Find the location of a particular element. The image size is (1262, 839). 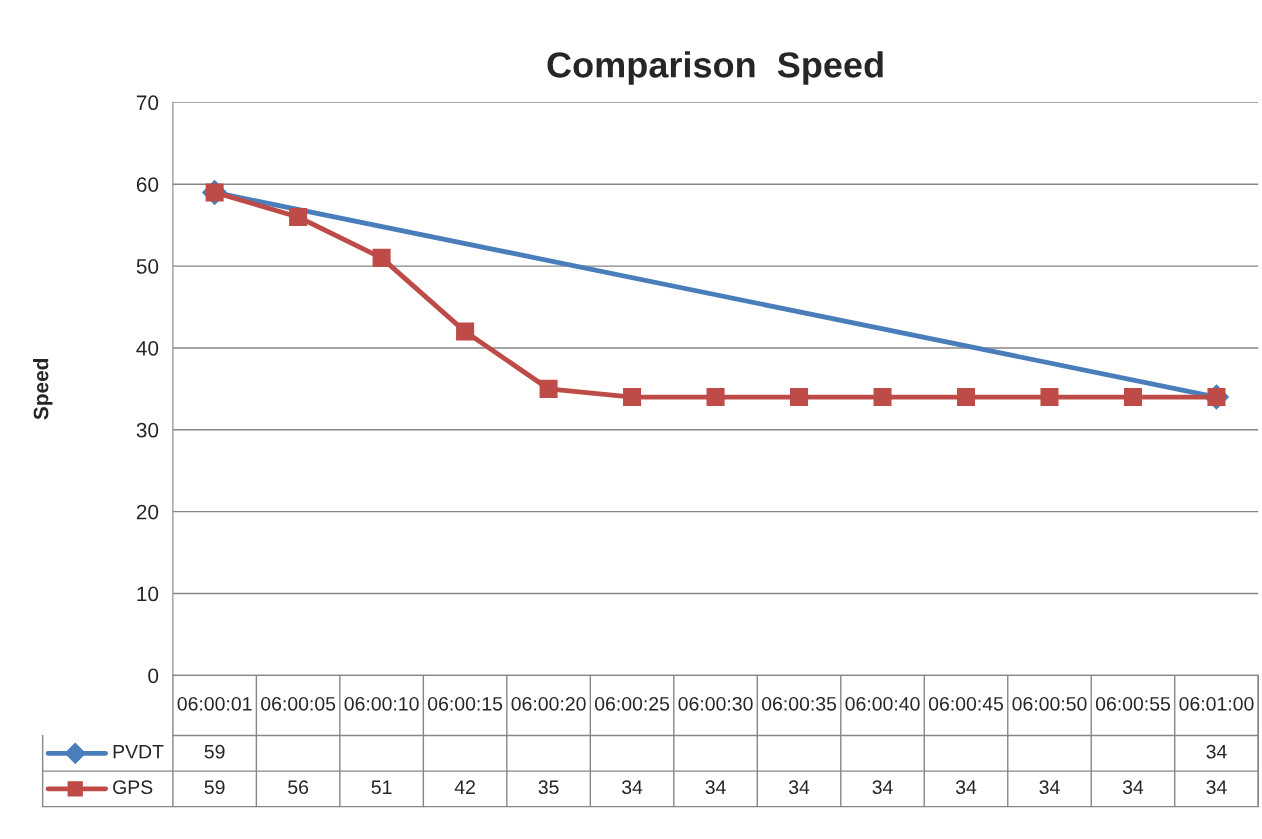

x-tick-label: 06:00:01 is located at coordinates (214, 703).